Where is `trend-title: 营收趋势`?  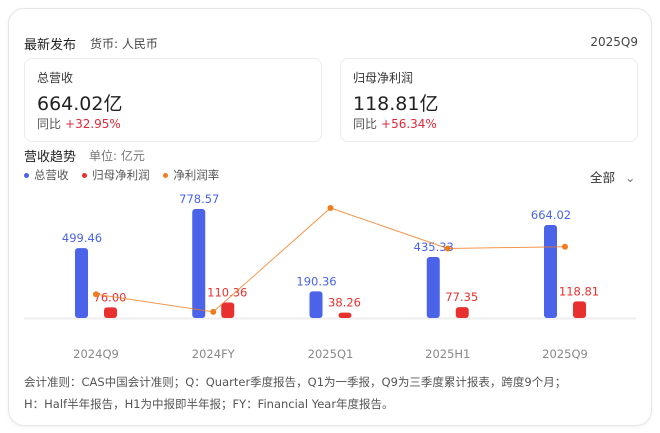
trend-title: 营收趋势 is located at coordinates (50, 157).